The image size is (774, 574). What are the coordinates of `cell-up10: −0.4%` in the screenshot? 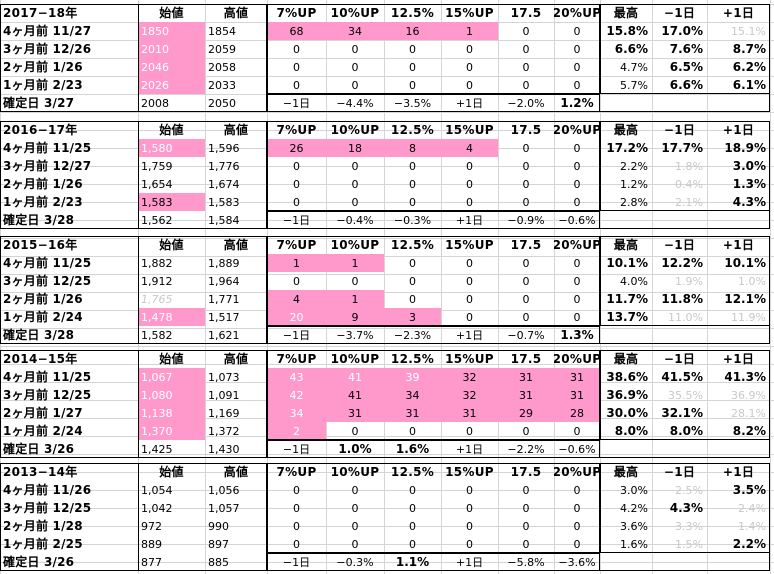 It's located at (355, 220).